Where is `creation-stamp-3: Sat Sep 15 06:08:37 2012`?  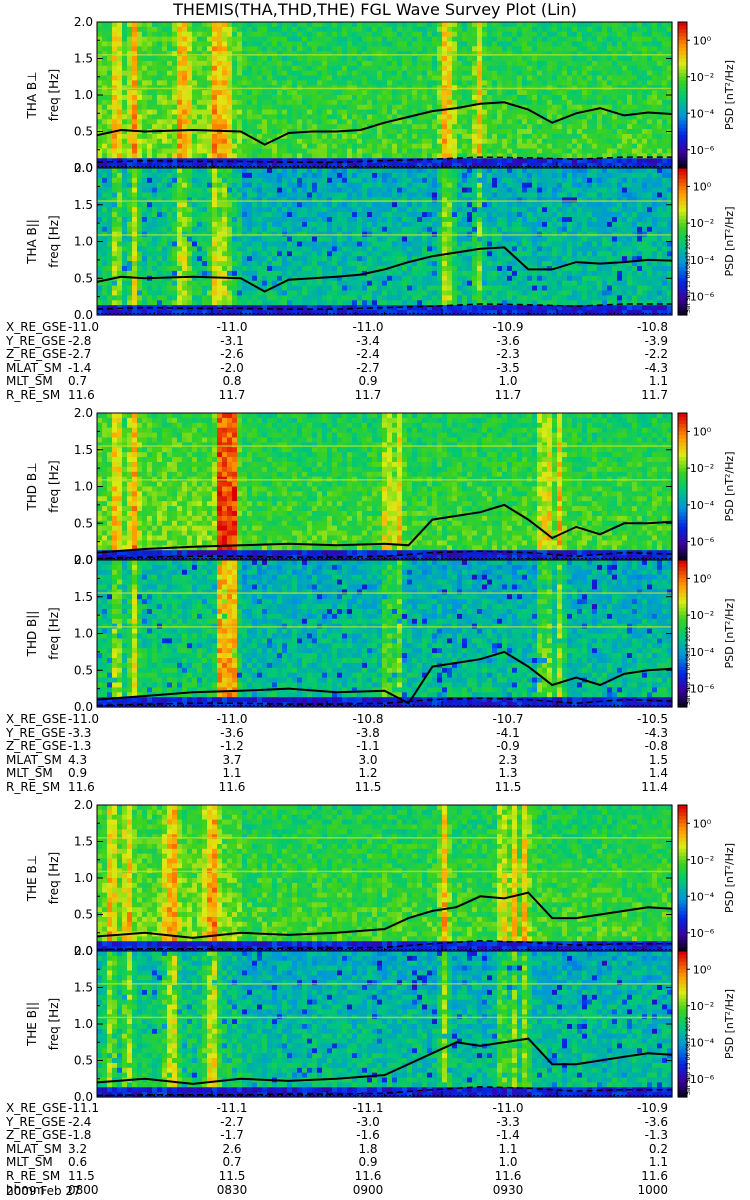
creation-stamp-3: Sat Sep 15 06:08:37 2012 is located at coordinates (688, 665).